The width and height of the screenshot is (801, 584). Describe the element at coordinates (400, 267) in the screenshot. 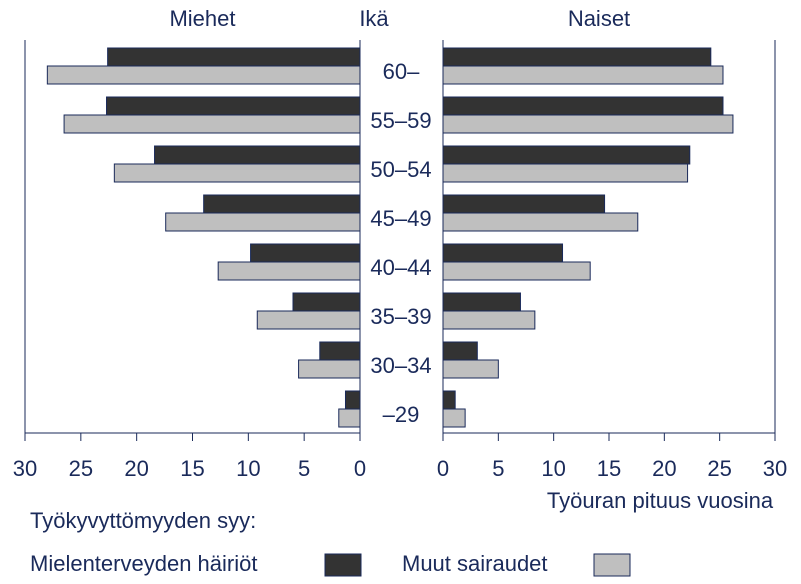

I see `category-label: 40–44` at that location.